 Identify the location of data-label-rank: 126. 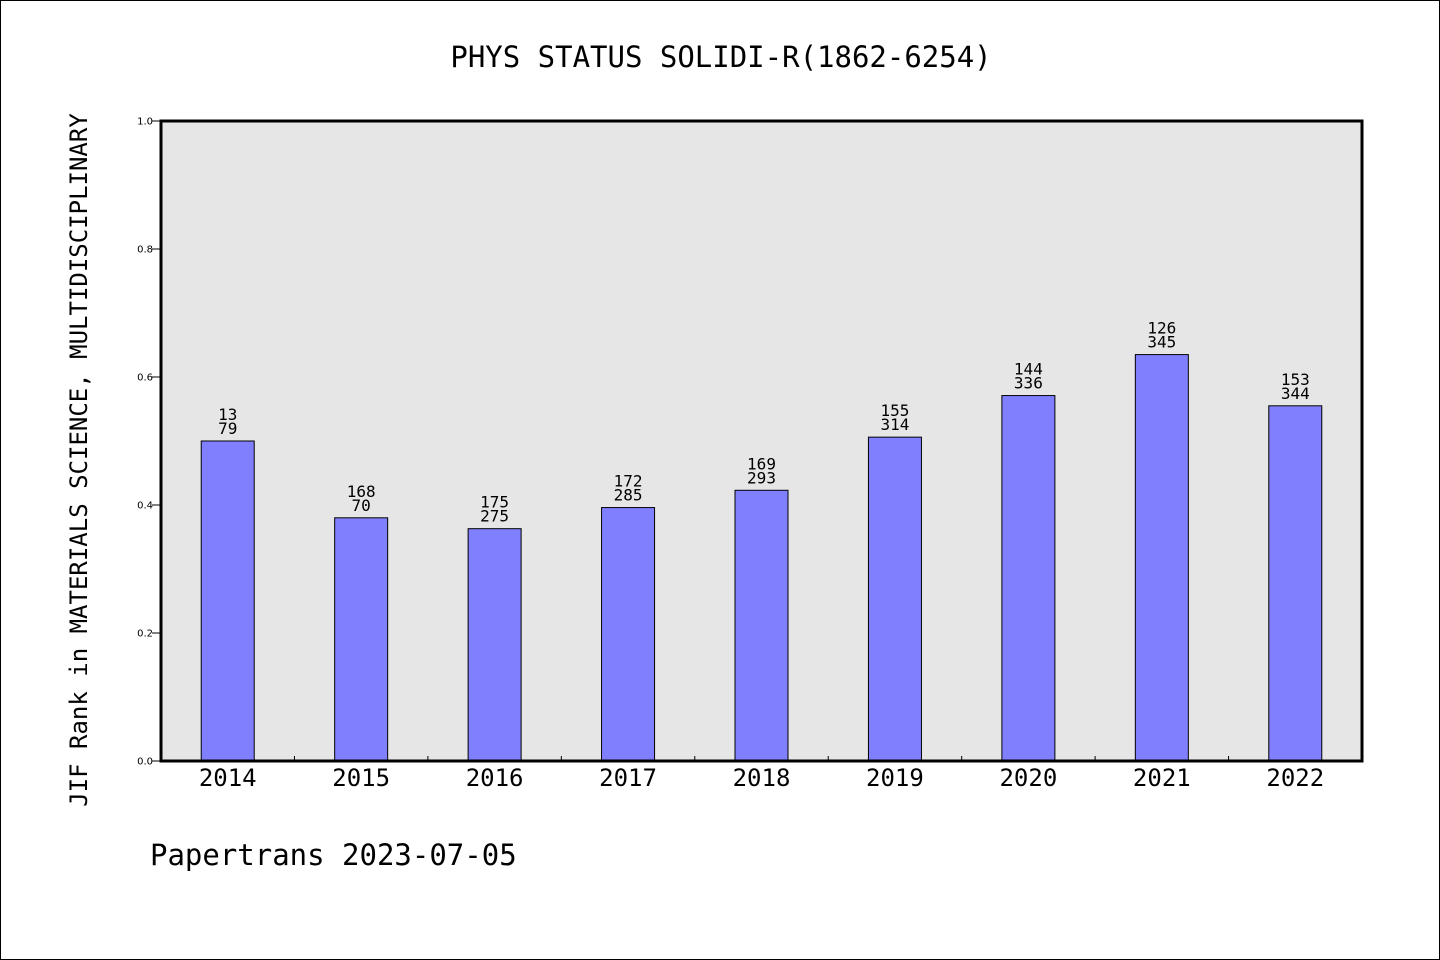
(1161, 328).